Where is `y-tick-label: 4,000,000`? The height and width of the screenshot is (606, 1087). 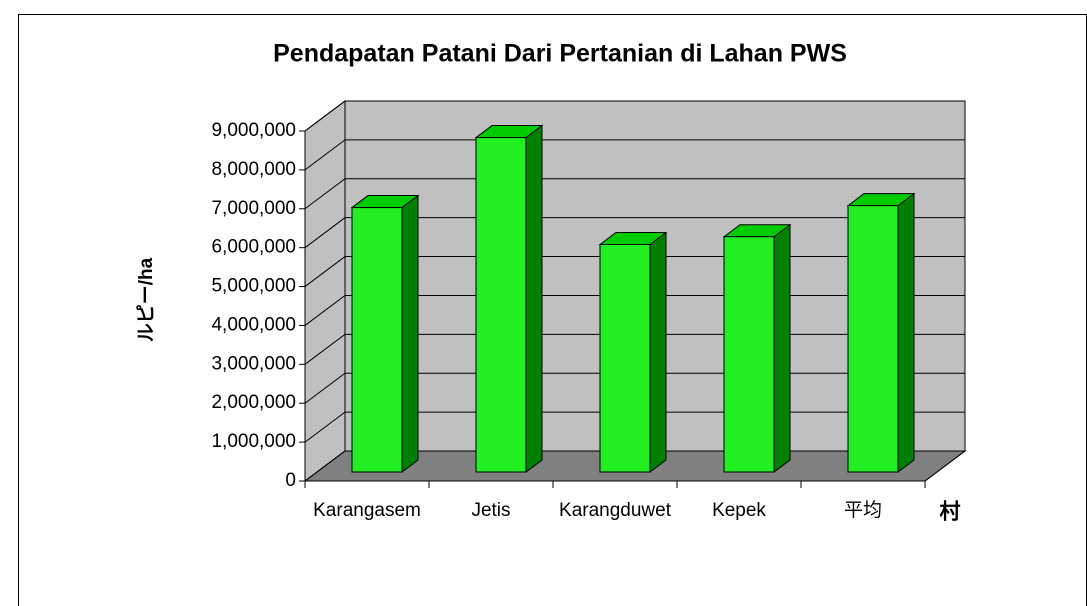
y-tick-label: 4,000,000 is located at coordinates (253, 324).